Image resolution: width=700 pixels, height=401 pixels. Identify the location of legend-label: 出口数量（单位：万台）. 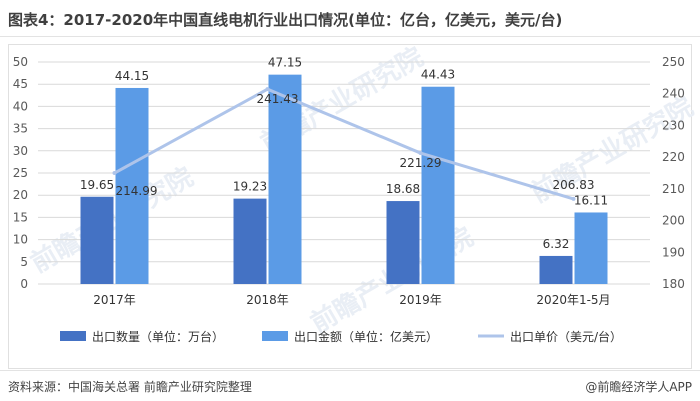
(158, 336).